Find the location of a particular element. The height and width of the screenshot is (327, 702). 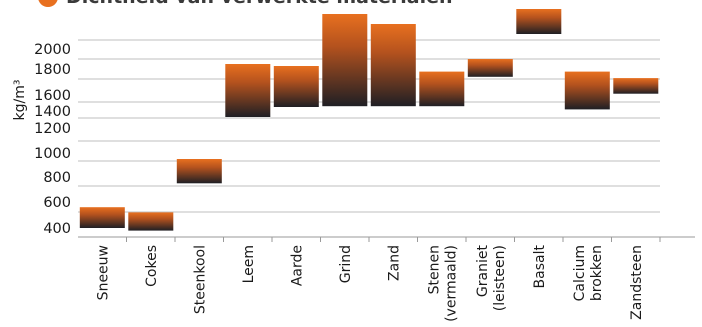

y-tick-label: 400 is located at coordinates (57, 229).